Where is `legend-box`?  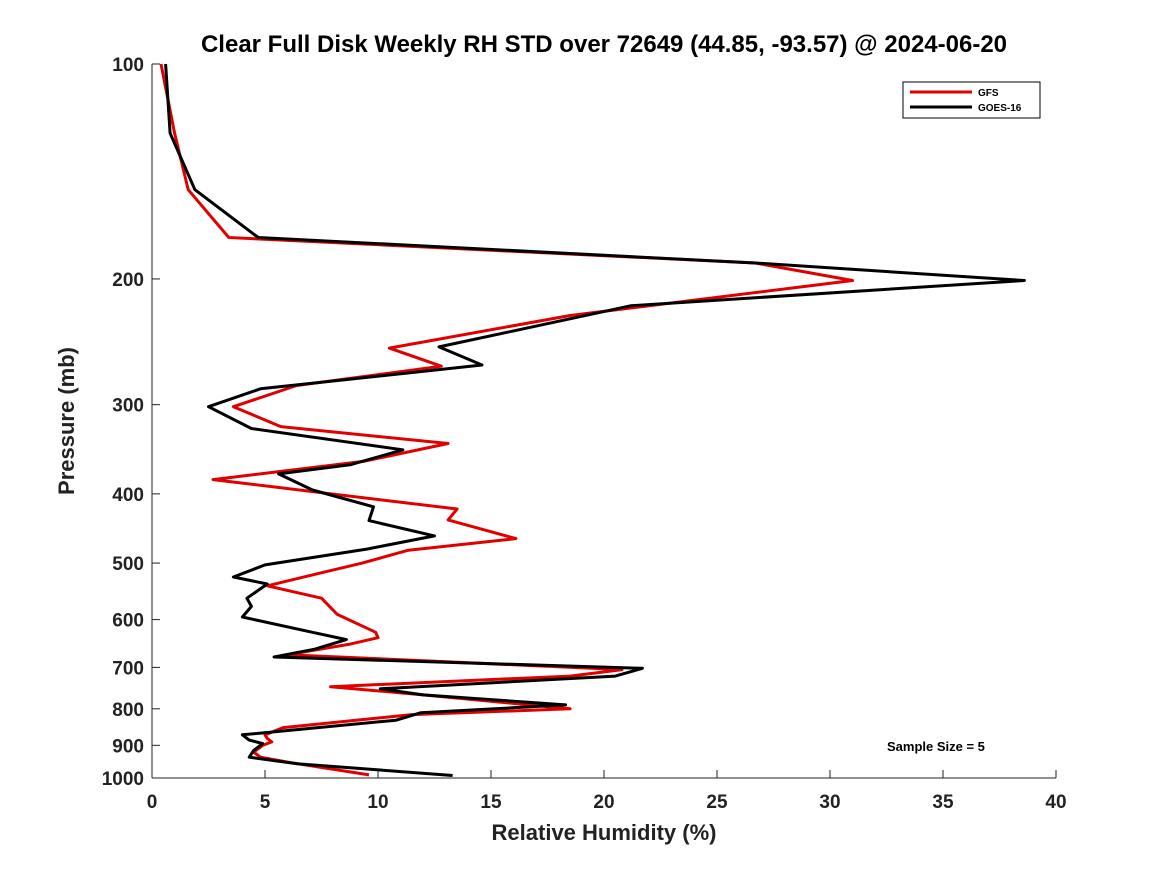 legend-box is located at coordinates (971, 100).